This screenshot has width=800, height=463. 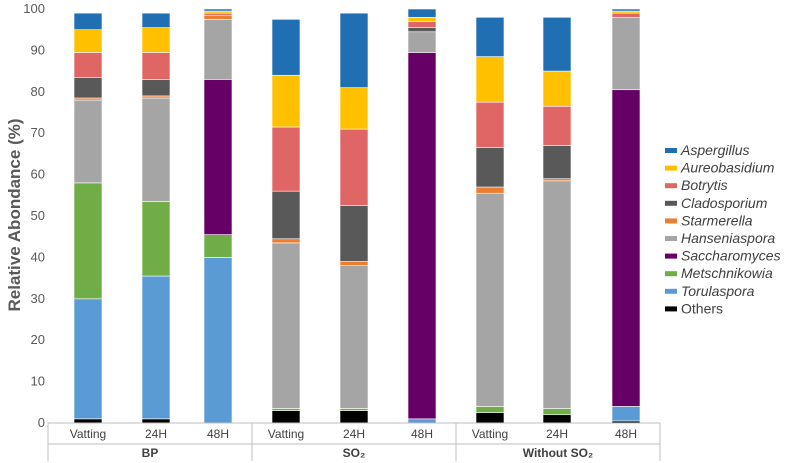 What do you see at coordinates (150, 453) in the screenshot?
I see `x-group-label: BP` at bounding box center [150, 453].